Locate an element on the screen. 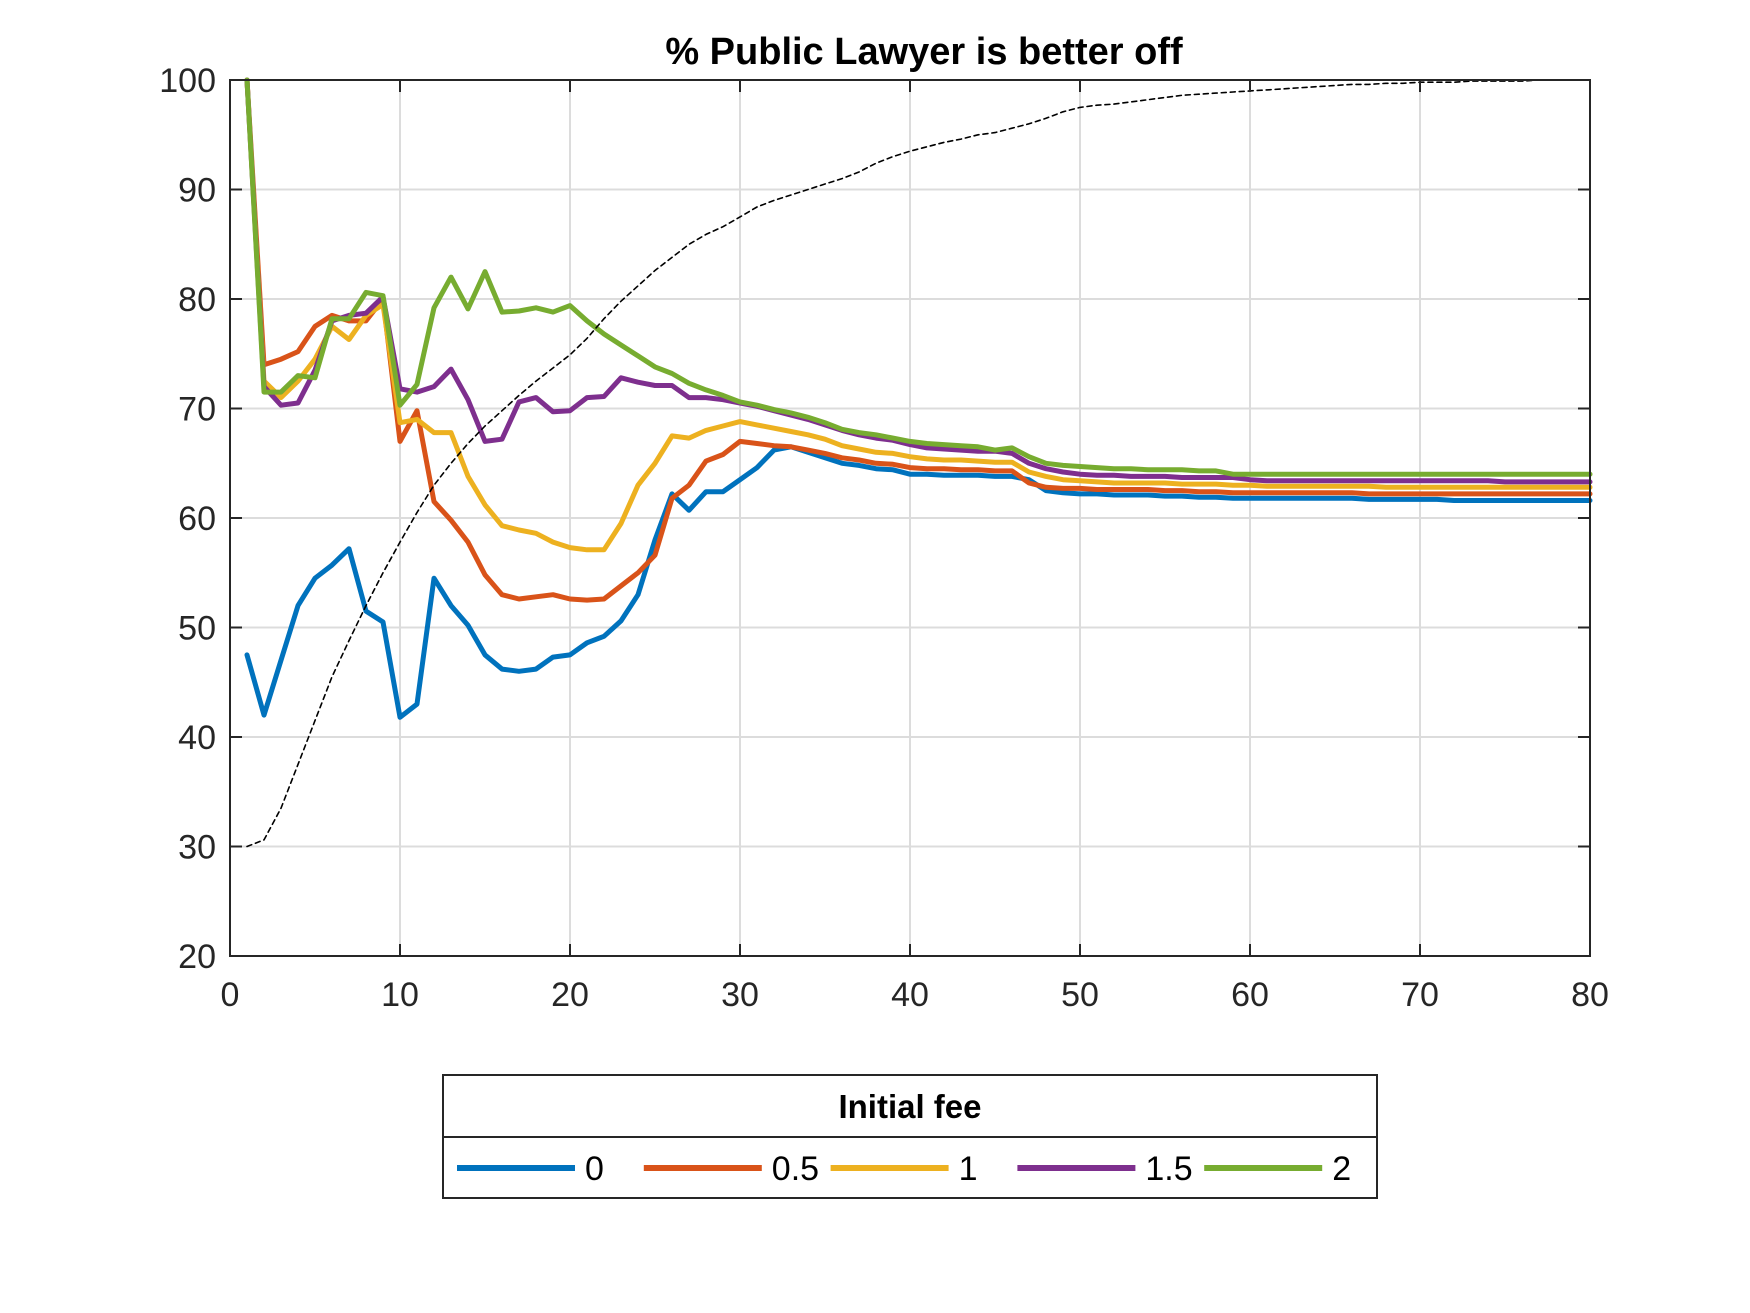  legend-label-0-5: 0.5 is located at coordinates (795, 1169).